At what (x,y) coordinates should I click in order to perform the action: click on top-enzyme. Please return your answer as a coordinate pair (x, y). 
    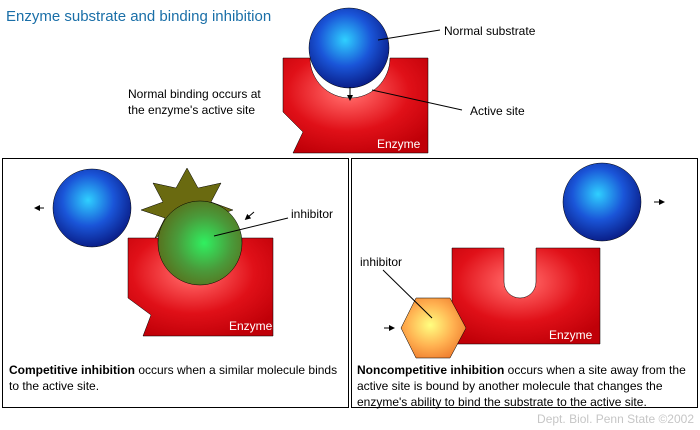
    Looking at the image, I should click on (355, 105).